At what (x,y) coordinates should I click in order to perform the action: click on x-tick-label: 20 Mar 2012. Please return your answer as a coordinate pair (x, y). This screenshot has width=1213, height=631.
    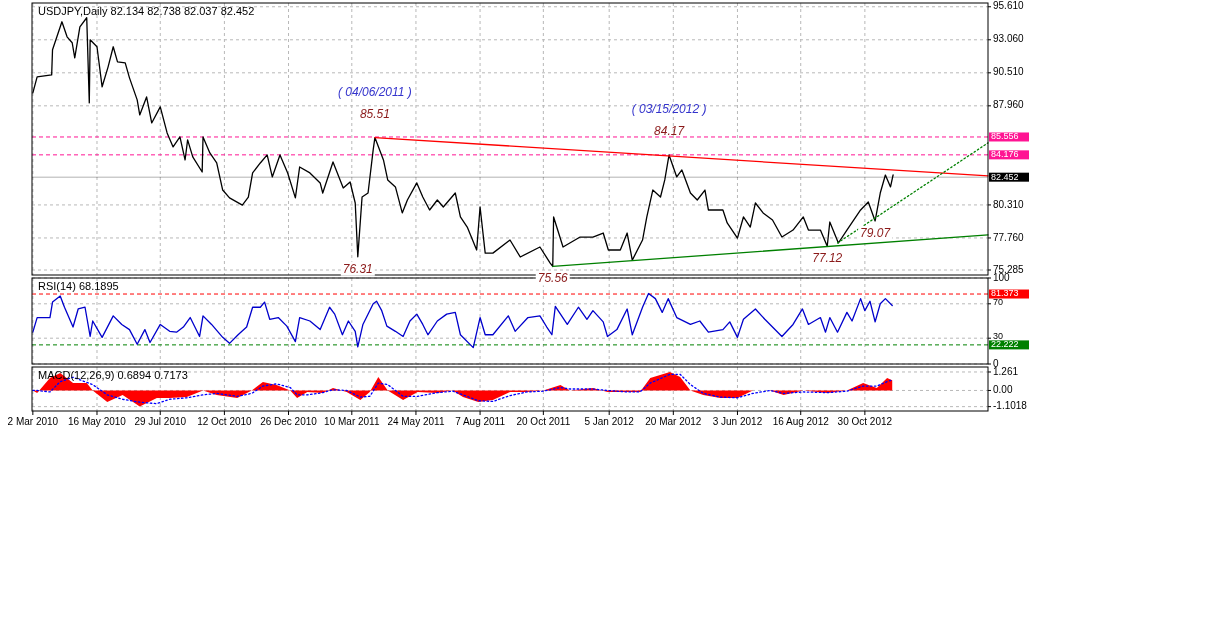
    Looking at the image, I should click on (673, 421).